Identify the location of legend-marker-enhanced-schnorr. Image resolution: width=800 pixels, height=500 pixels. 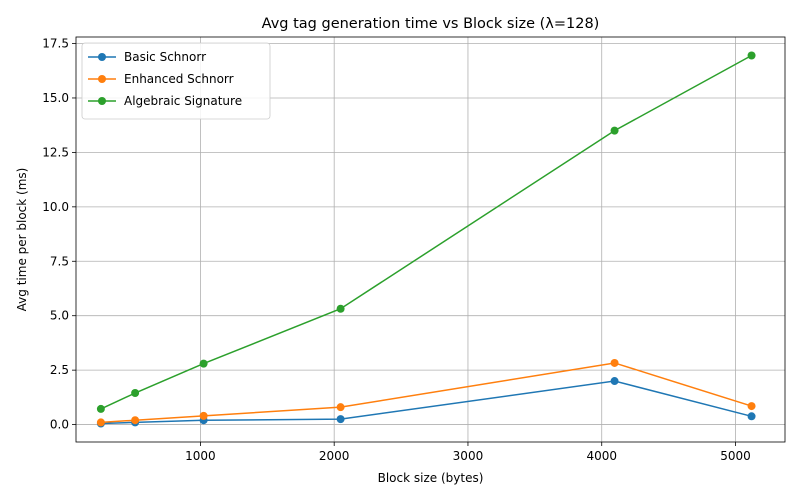
(102, 79).